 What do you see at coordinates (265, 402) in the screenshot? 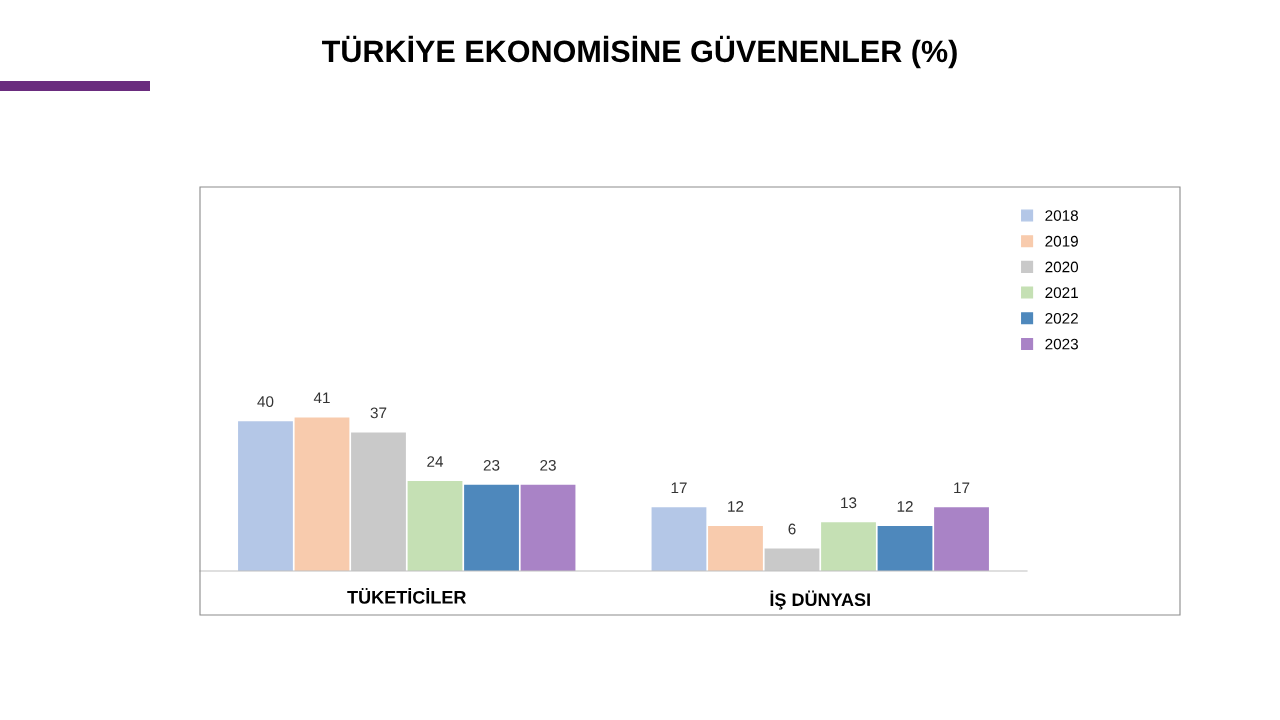
I see `data-label: 40` at bounding box center [265, 402].